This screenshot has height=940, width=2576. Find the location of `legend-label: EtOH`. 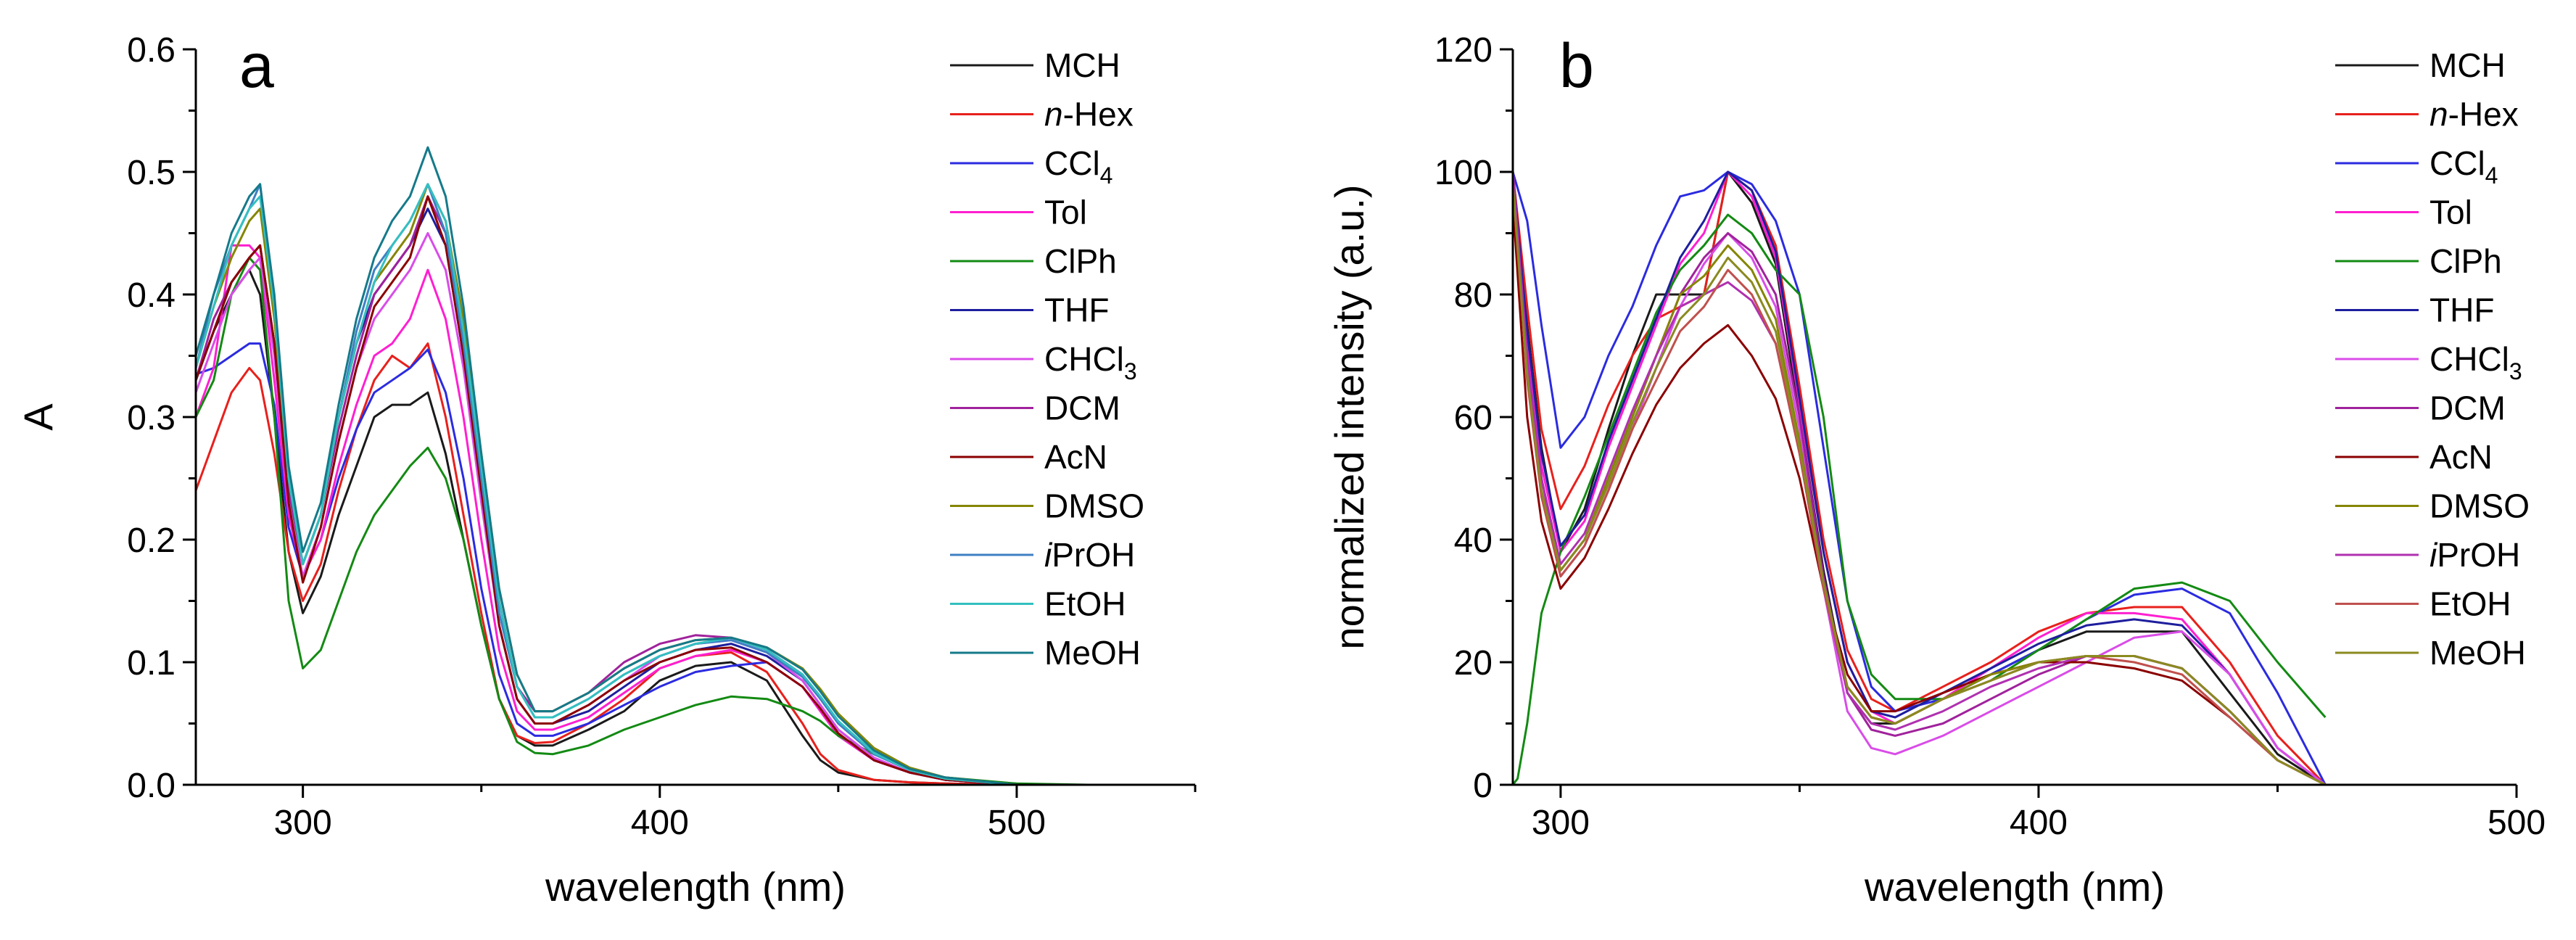

legend-label: EtOH is located at coordinates (1085, 604).